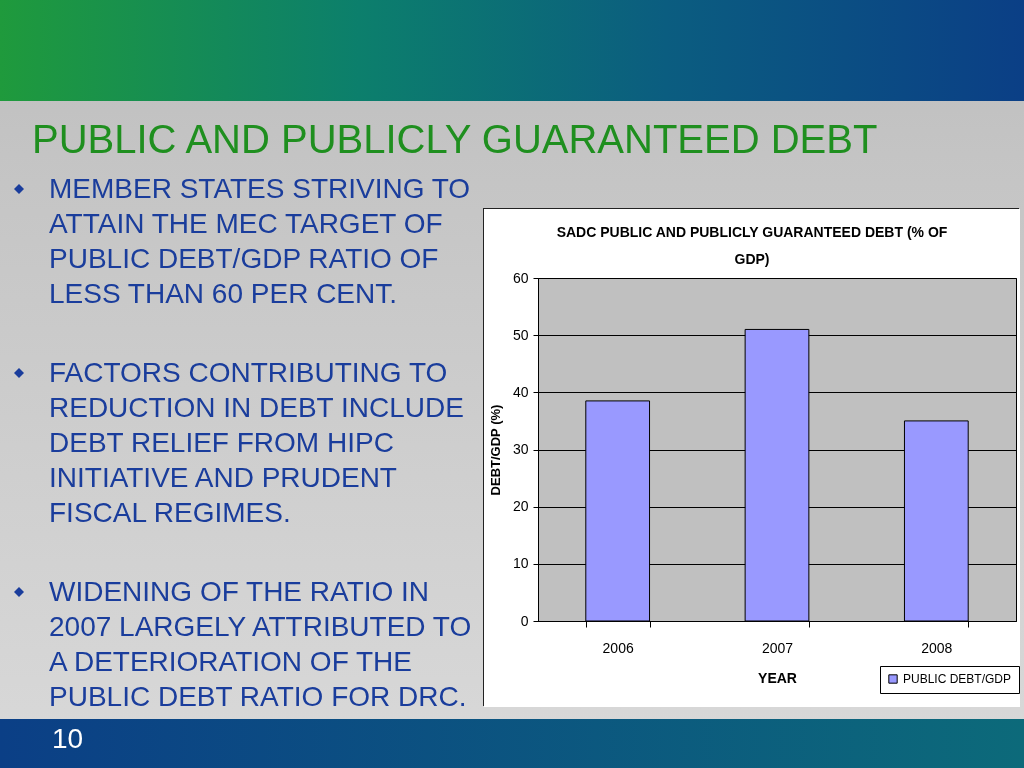  Describe the element at coordinates (68, 739) in the screenshot. I see `text: 10` at that location.